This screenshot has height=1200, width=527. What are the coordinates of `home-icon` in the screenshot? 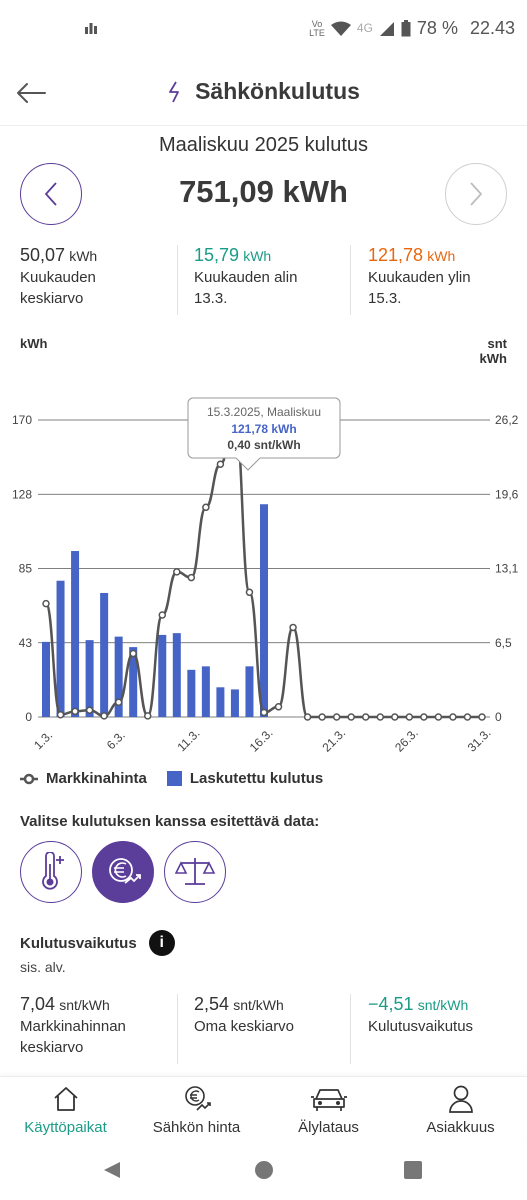 It's located at (65, 1099).